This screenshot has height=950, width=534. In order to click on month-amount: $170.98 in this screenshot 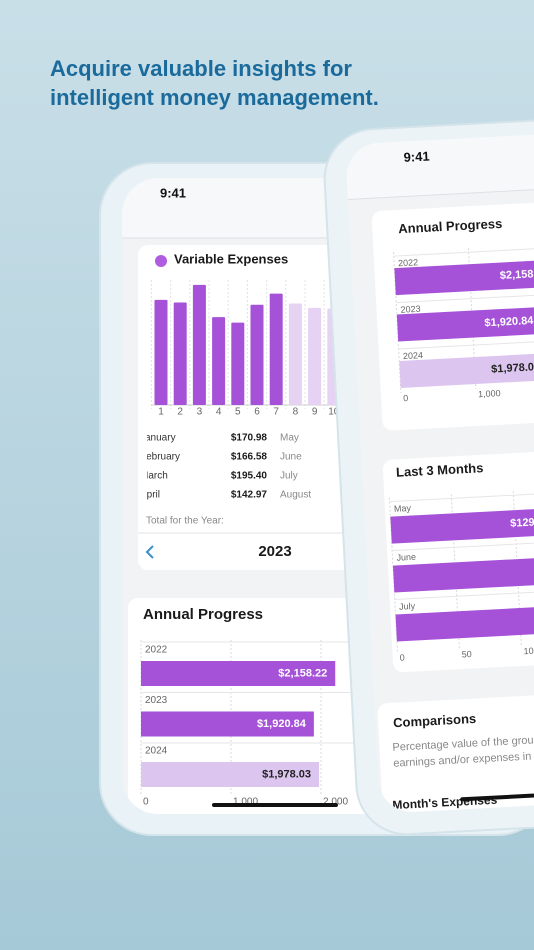, I will do `click(249, 438)`.